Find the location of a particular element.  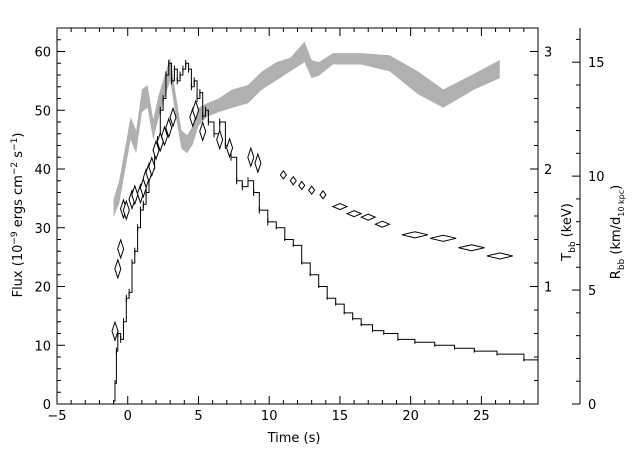

x-tick-label: 25 is located at coordinates (481, 416).